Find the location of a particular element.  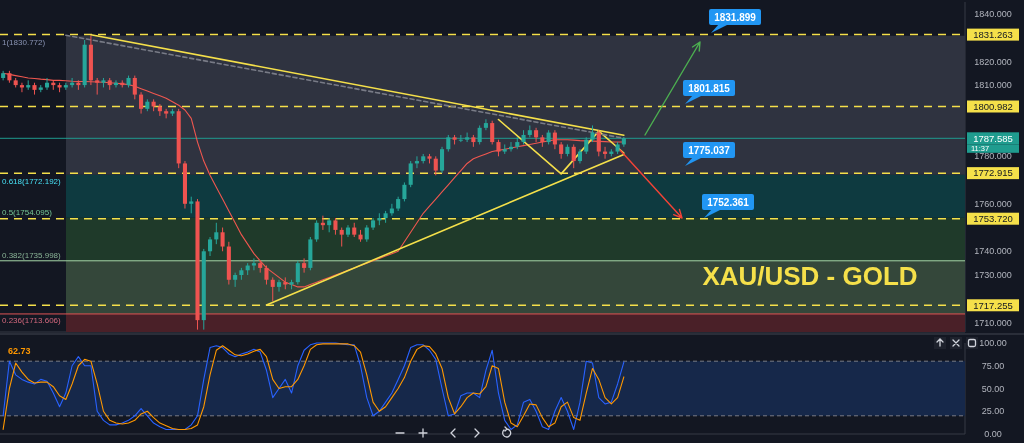

text: XAU/USD - GOLD is located at coordinates (810, 276).